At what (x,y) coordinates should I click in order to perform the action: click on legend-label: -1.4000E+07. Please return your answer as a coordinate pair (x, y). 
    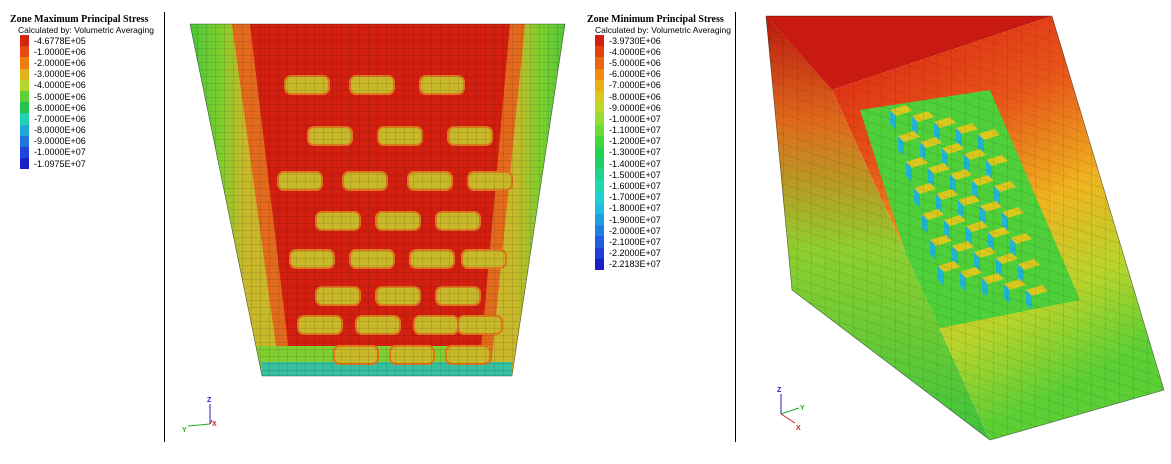
    Looking at the image, I should click on (635, 163).